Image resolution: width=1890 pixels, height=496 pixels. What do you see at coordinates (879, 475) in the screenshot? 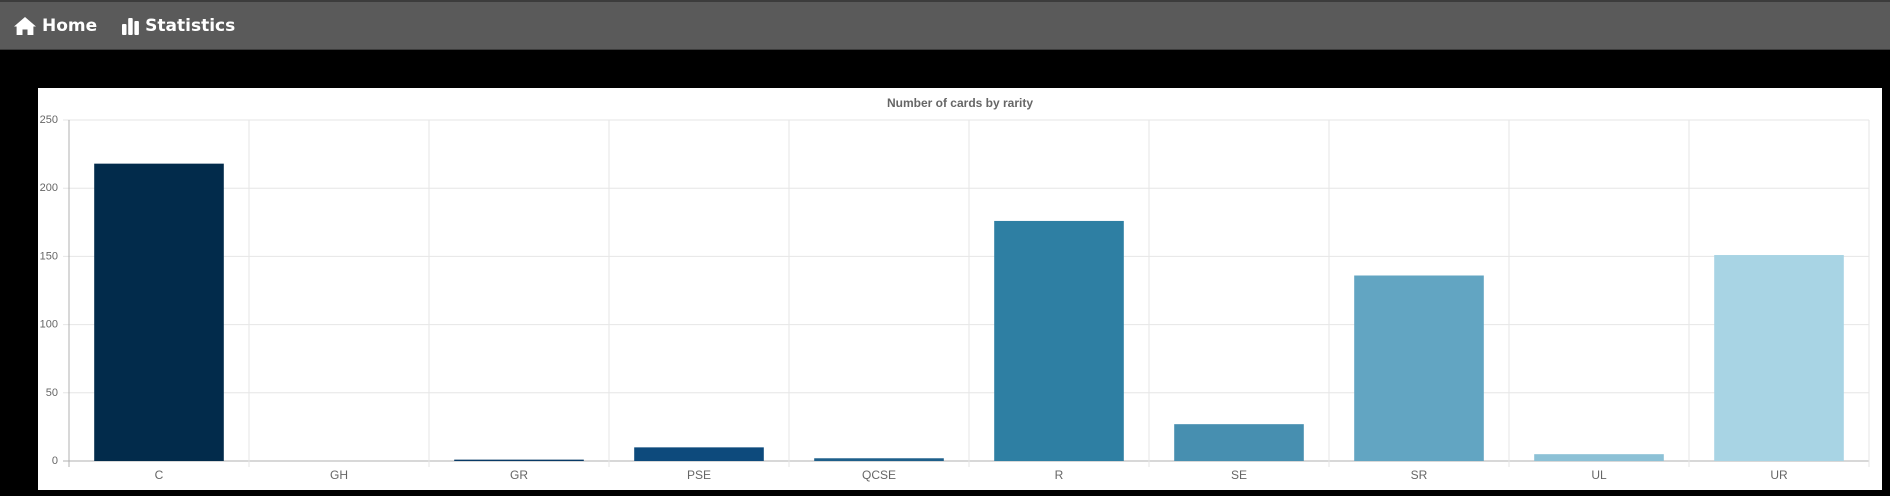
I see `x-tick-label: QCSE` at bounding box center [879, 475].